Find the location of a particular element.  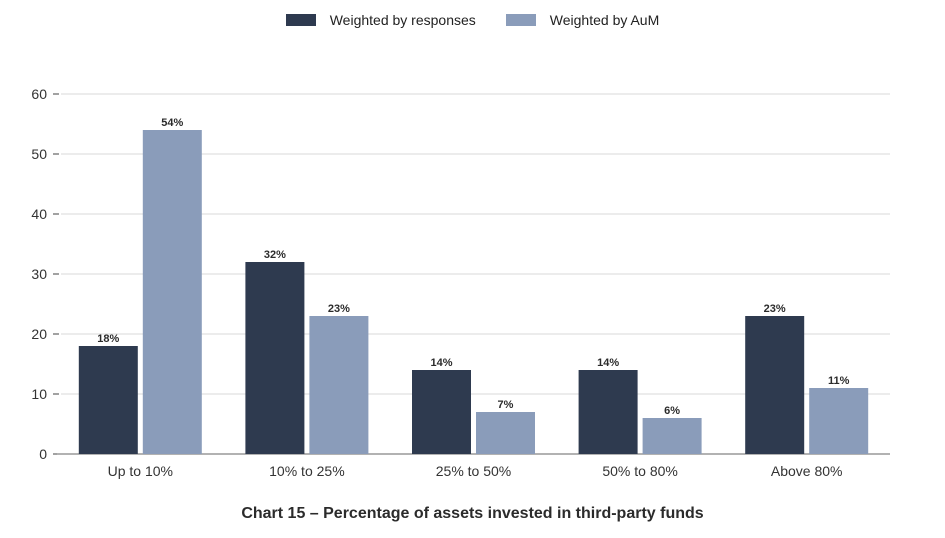

legend-item-responses: Weighted by responses is located at coordinates (380, 20).